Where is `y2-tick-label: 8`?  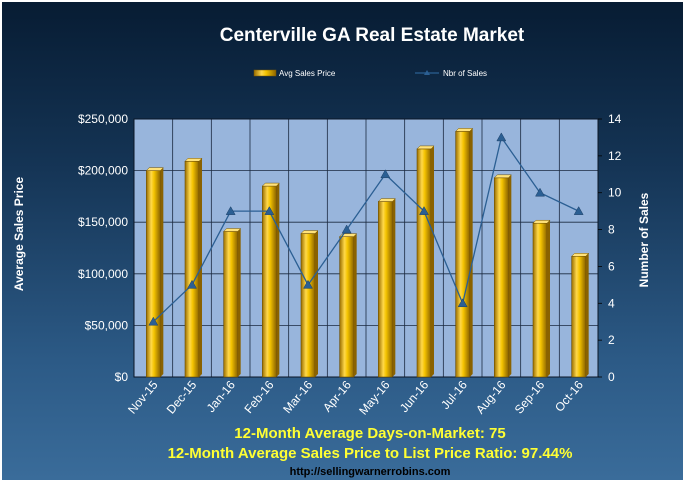
y2-tick-label: 8 is located at coordinates (611, 230).